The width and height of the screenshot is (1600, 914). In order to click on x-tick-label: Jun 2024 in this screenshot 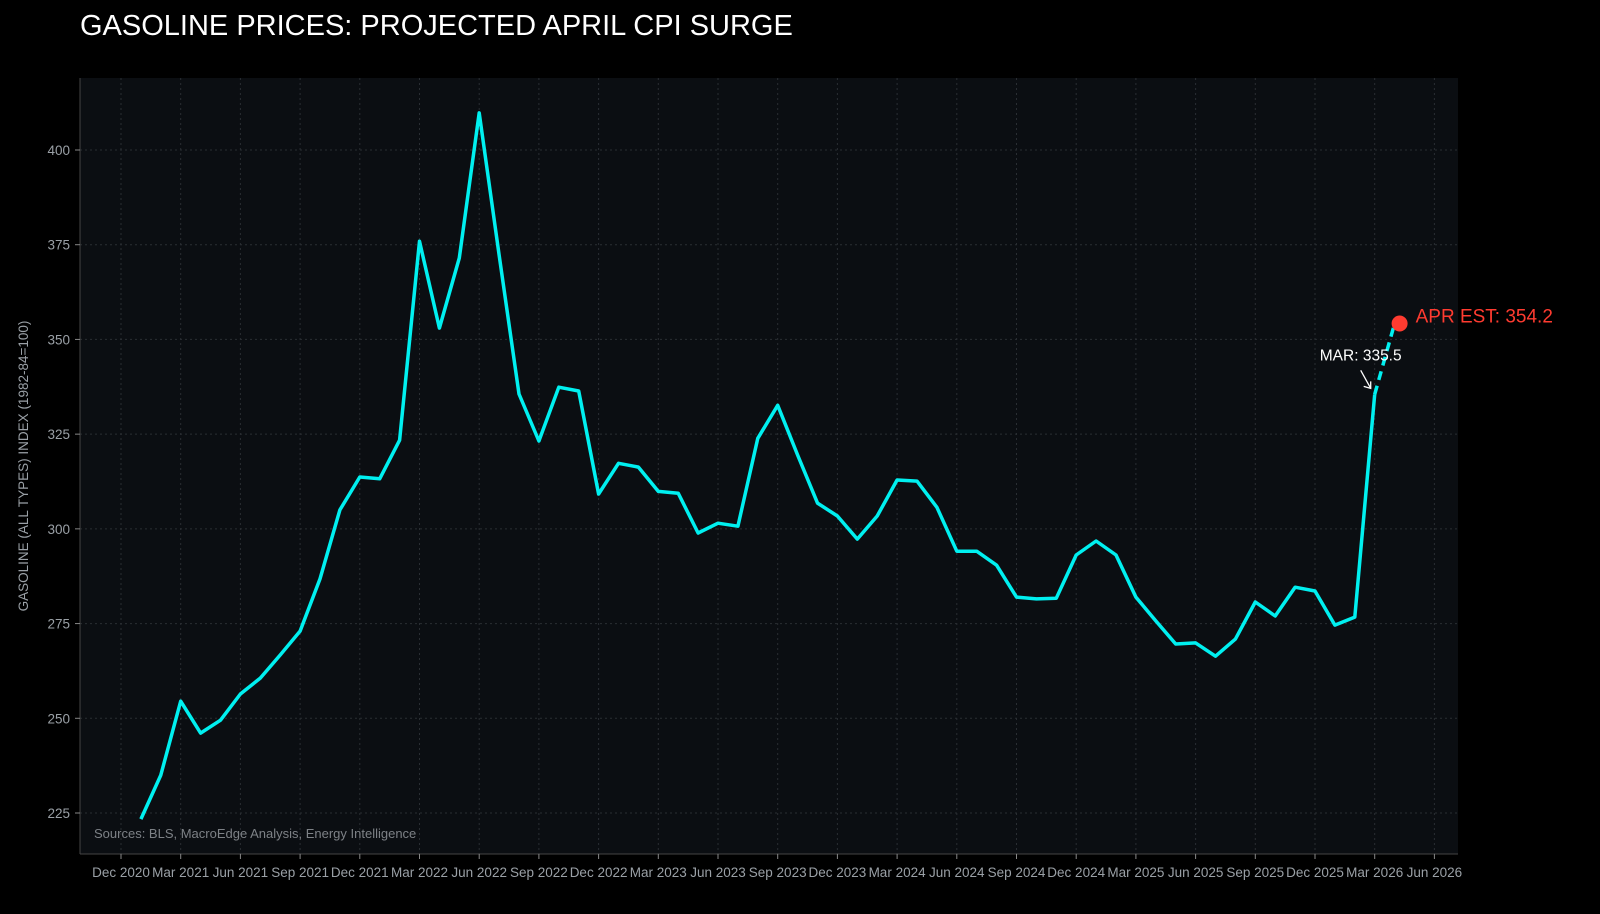, I will do `click(957, 872)`.